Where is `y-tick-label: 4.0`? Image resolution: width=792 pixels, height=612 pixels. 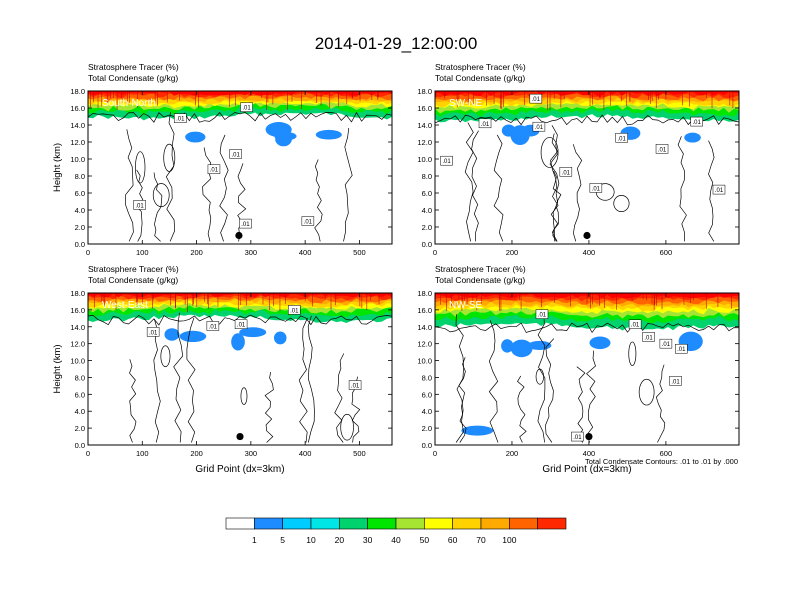
y-tick-label: 4.0 is located at coordinates (80, 411).